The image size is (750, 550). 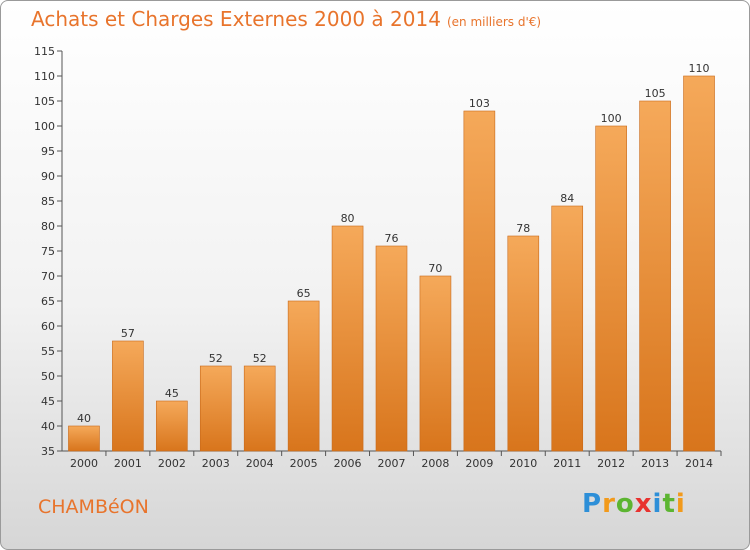 I want to click on y-tick-label: 60, so click(x=48, y=326).